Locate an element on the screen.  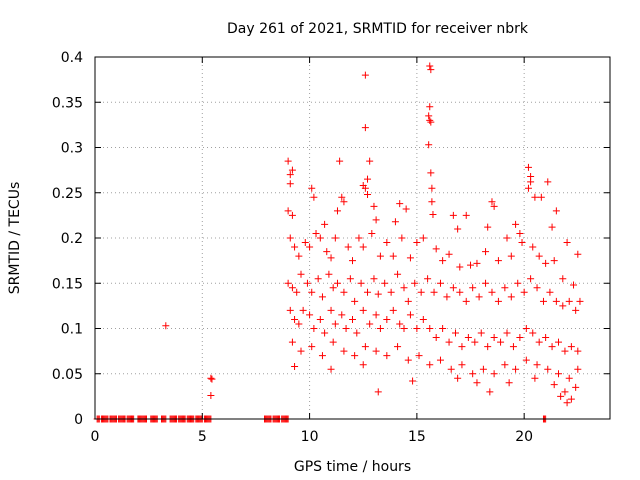
x-tick-label: 15 is located at coordinates (417, 437).